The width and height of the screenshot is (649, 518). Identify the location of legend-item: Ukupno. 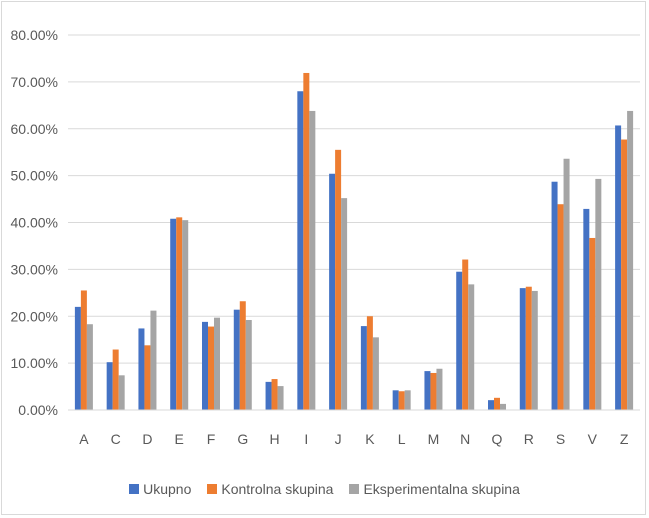
(160, 489).